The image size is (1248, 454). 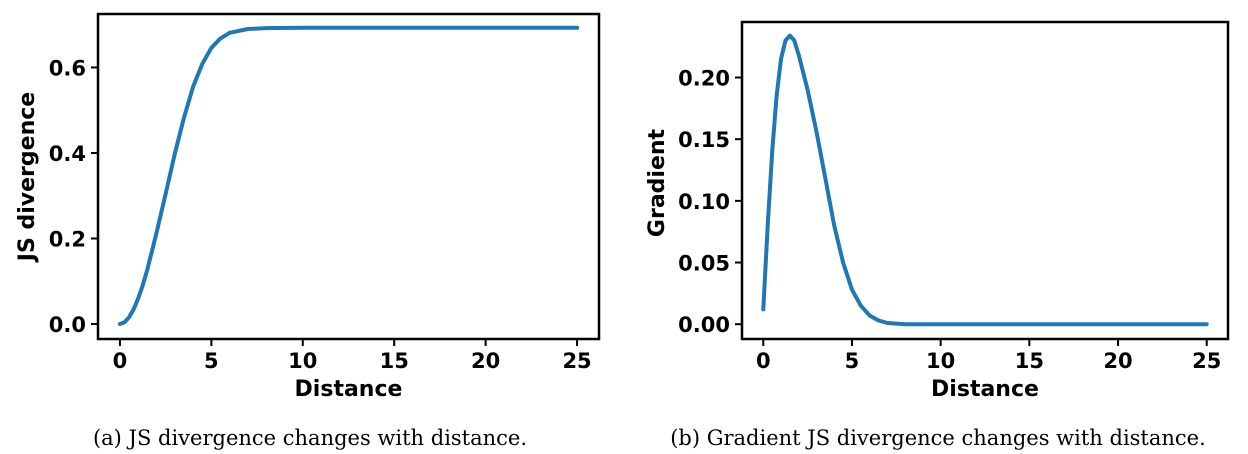 I want to click on panel-a-x-tick-label: 20, so click(x=485, y=361).